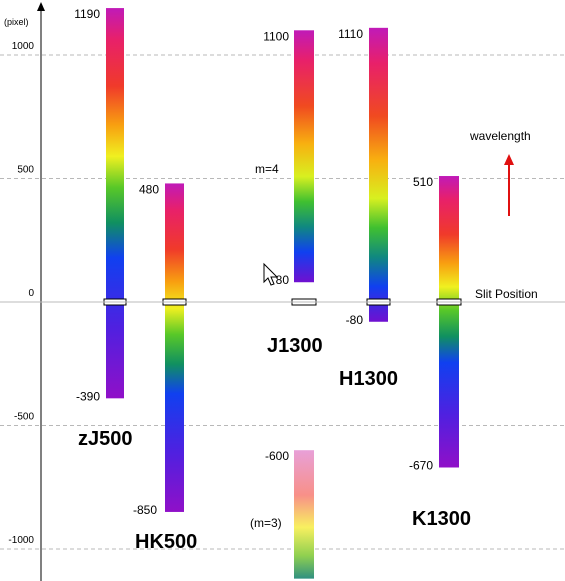 This screenshot has width=565, height=581. Describe the element at coordinates (174, 347) in the screenshot. I see `bar-hk500` at that location.